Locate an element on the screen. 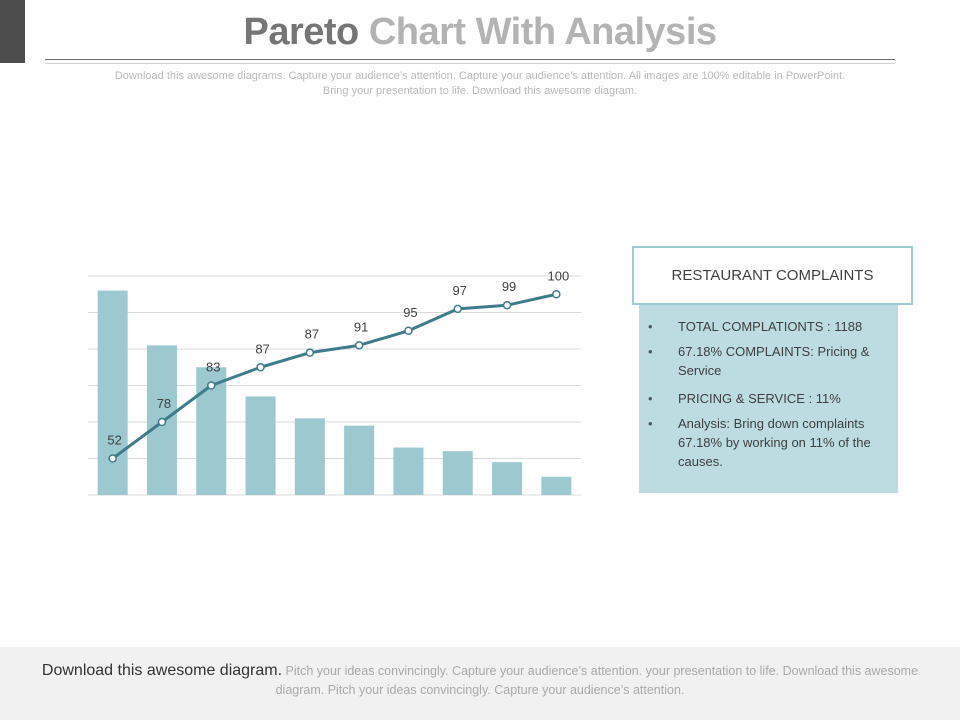 The width and height of the screenshot is (960, 720). data-label-3: 83 is located at coordinates (213, 367).